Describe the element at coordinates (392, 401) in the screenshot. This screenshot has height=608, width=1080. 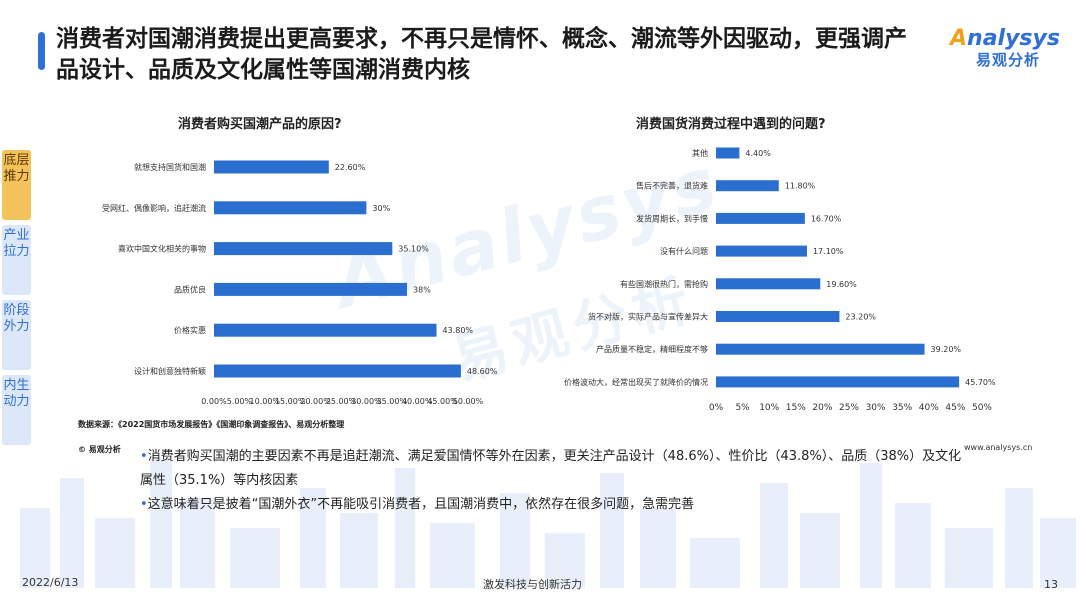
I see `x-tick-label: 35.00%` at that location.